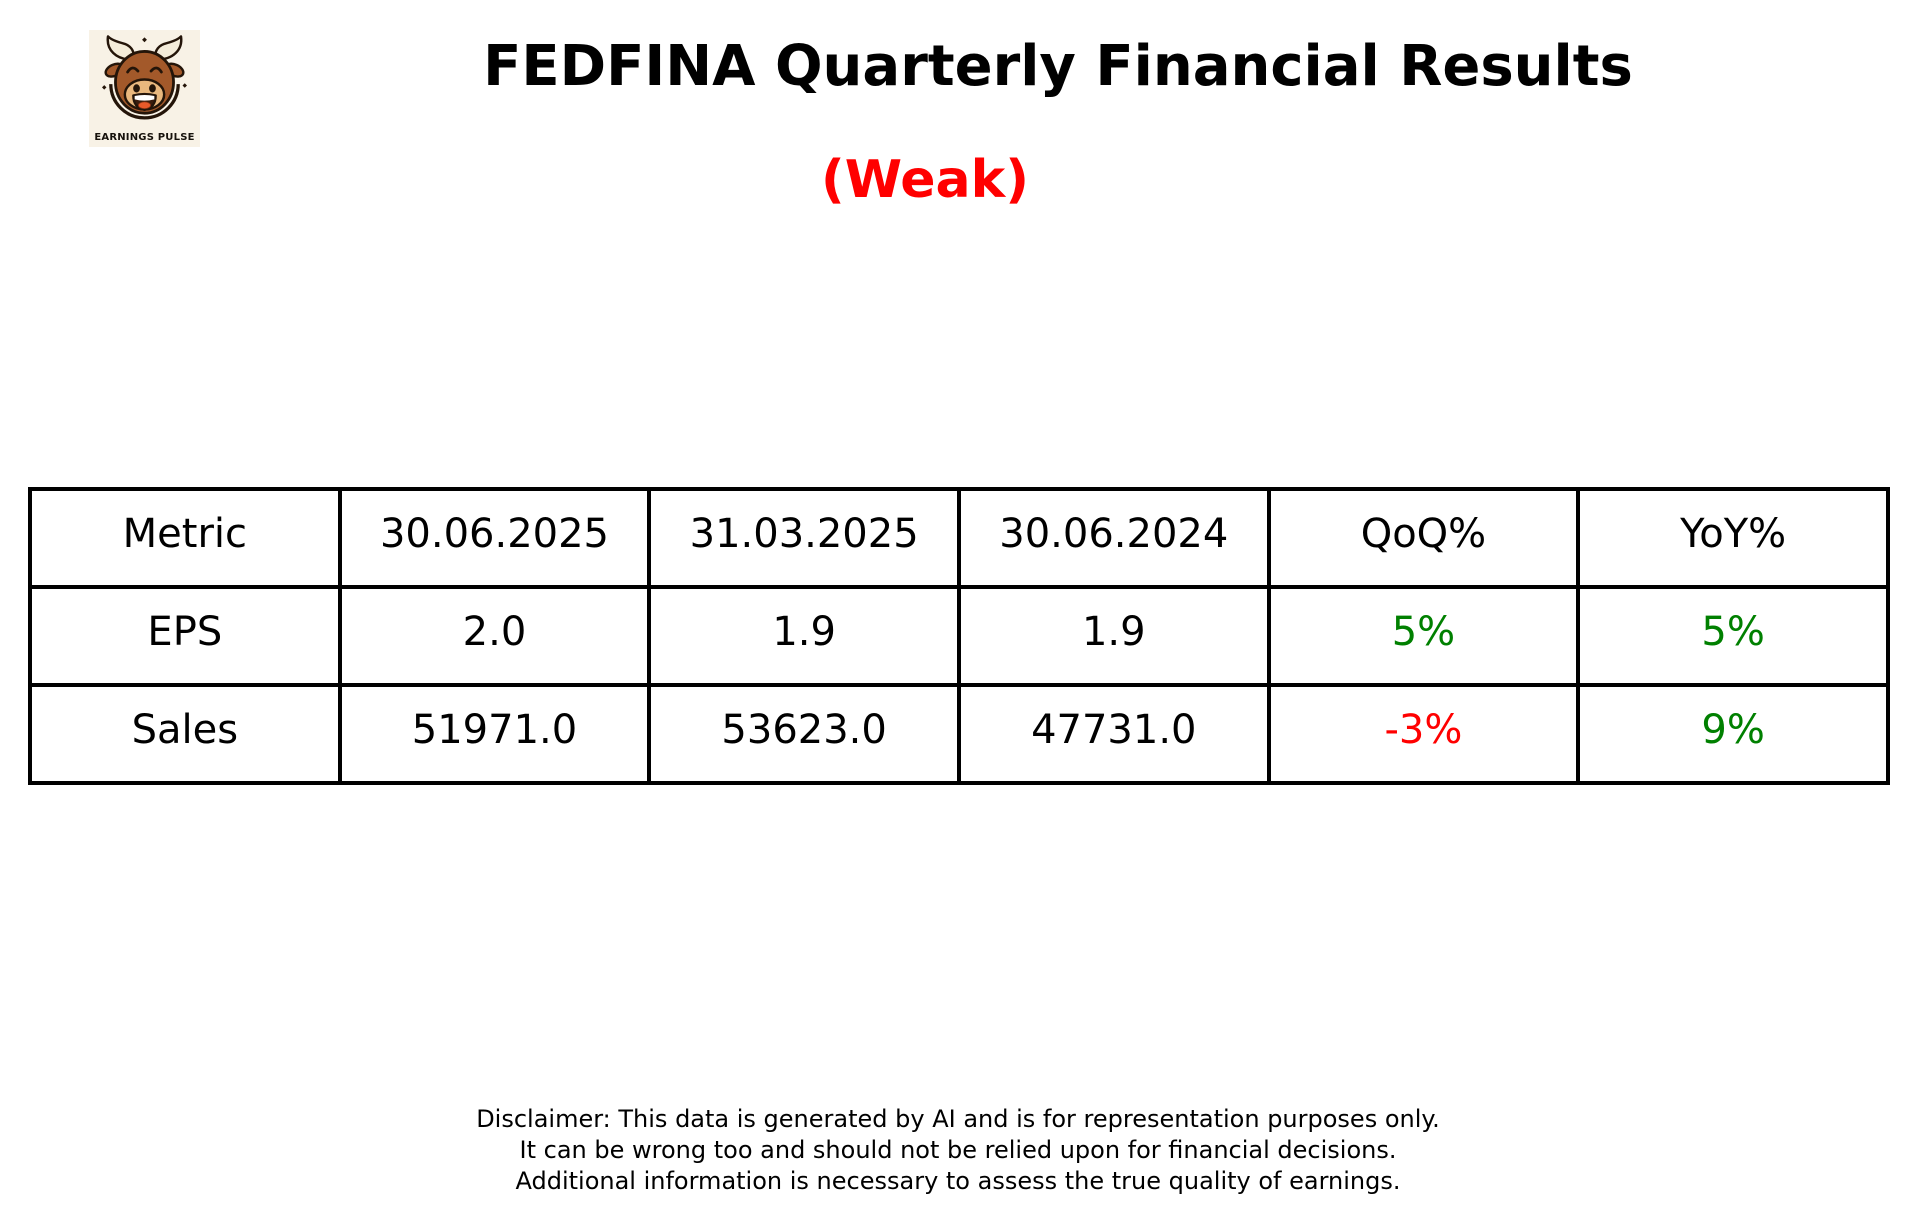  Describe the element at coordinates (494, 538) in the screenshot. I see `header-cell-q1: 30.06.2025` at that location.